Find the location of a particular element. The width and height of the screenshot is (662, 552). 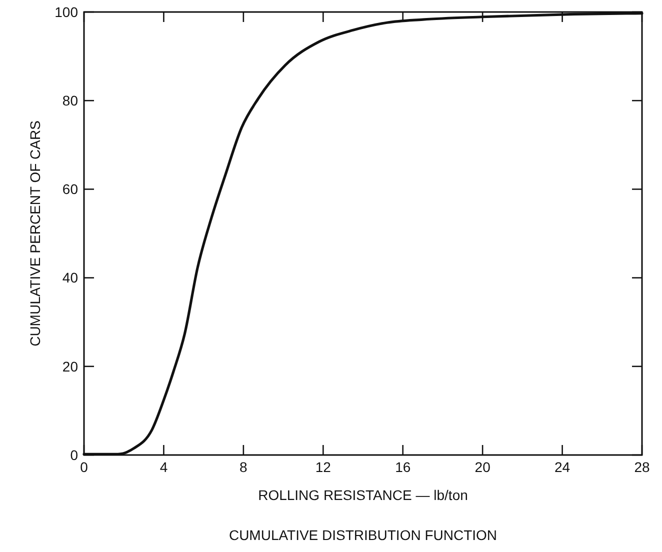

x-tick-label: 20 is located at coordinates (482, 467).